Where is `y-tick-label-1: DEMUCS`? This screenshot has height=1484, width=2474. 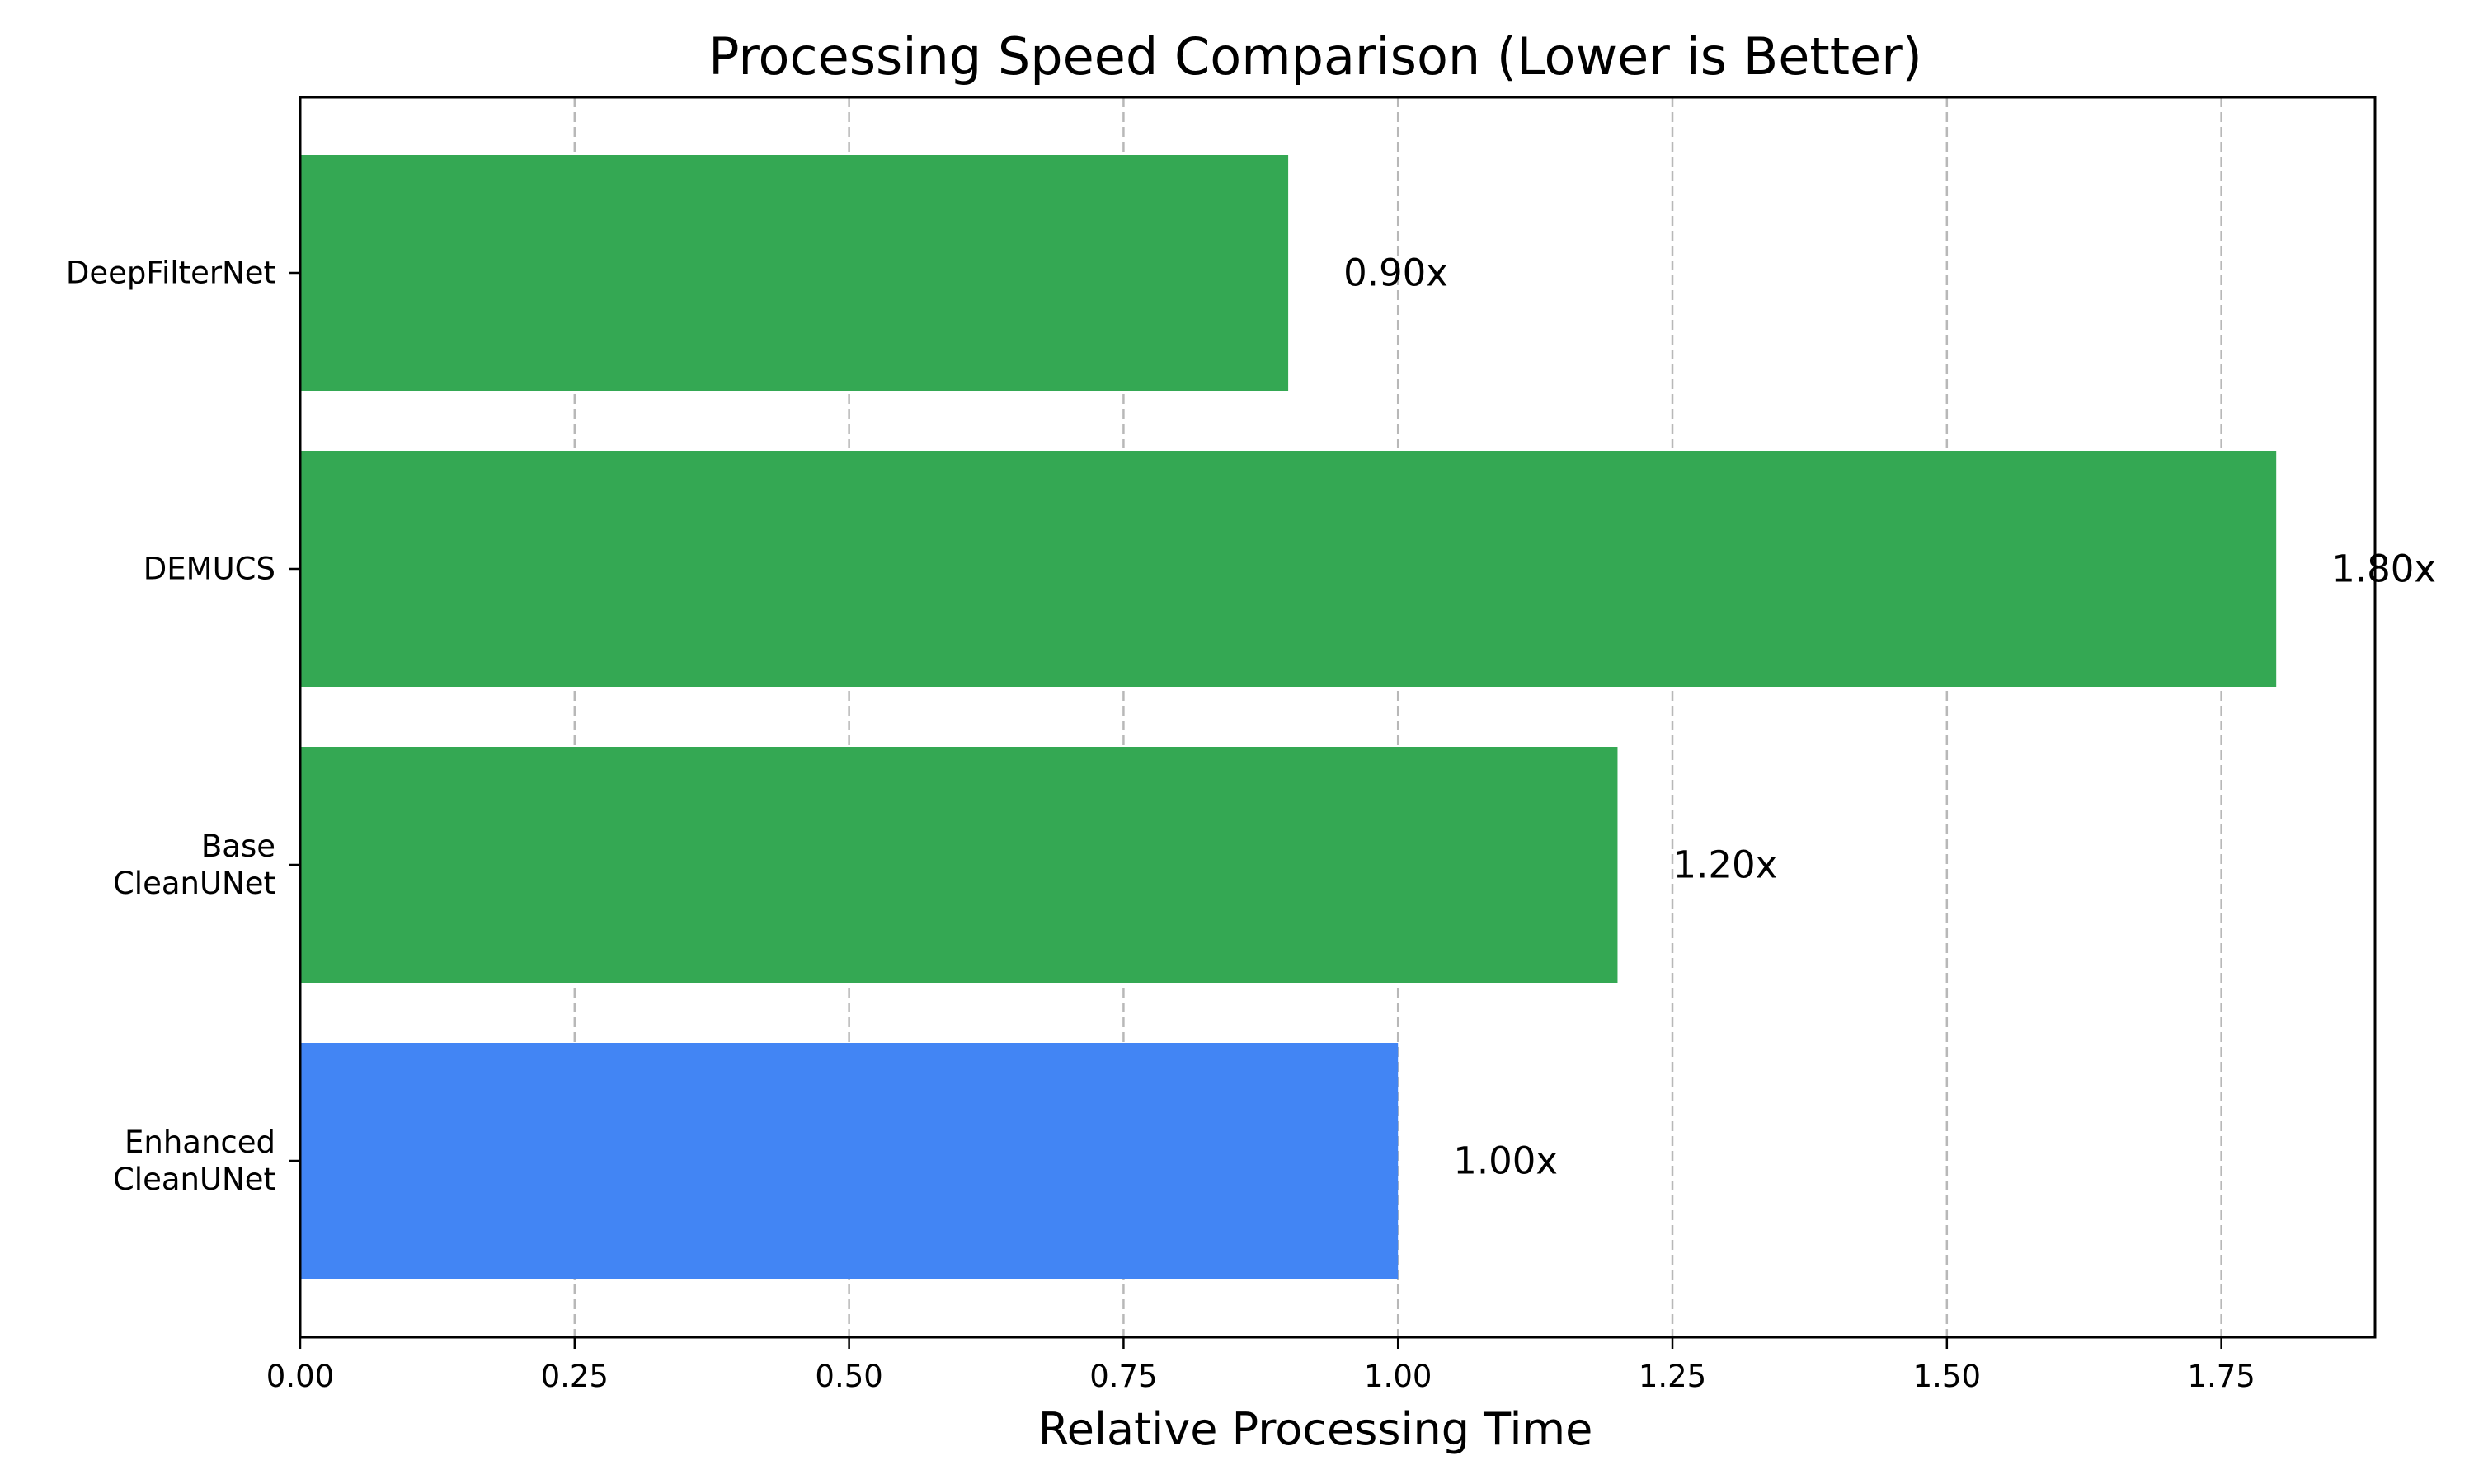 y-tick-label-1: DEMUCS is located at coordinates (209, 569).